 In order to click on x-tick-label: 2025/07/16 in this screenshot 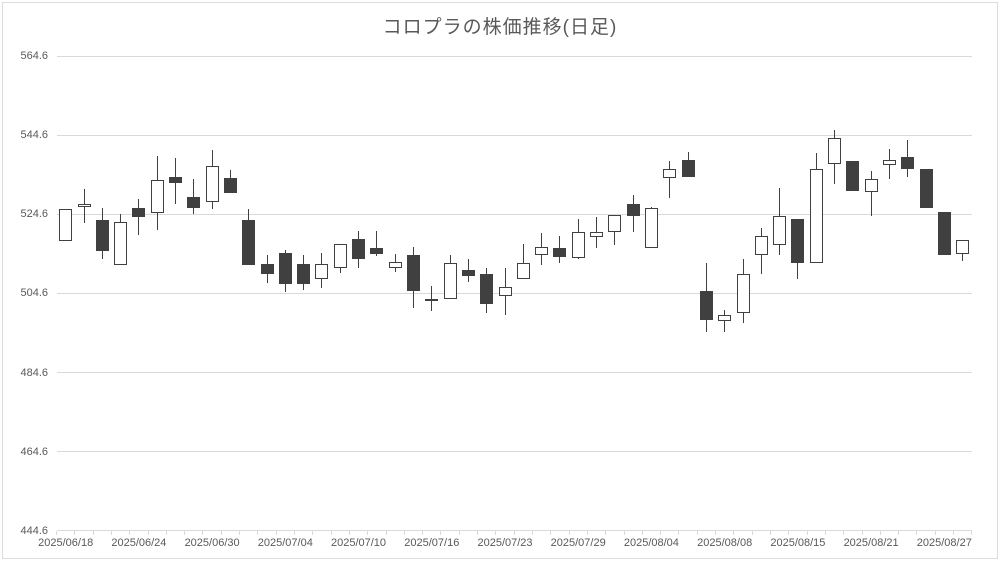, I will do `click(432, 543)`.